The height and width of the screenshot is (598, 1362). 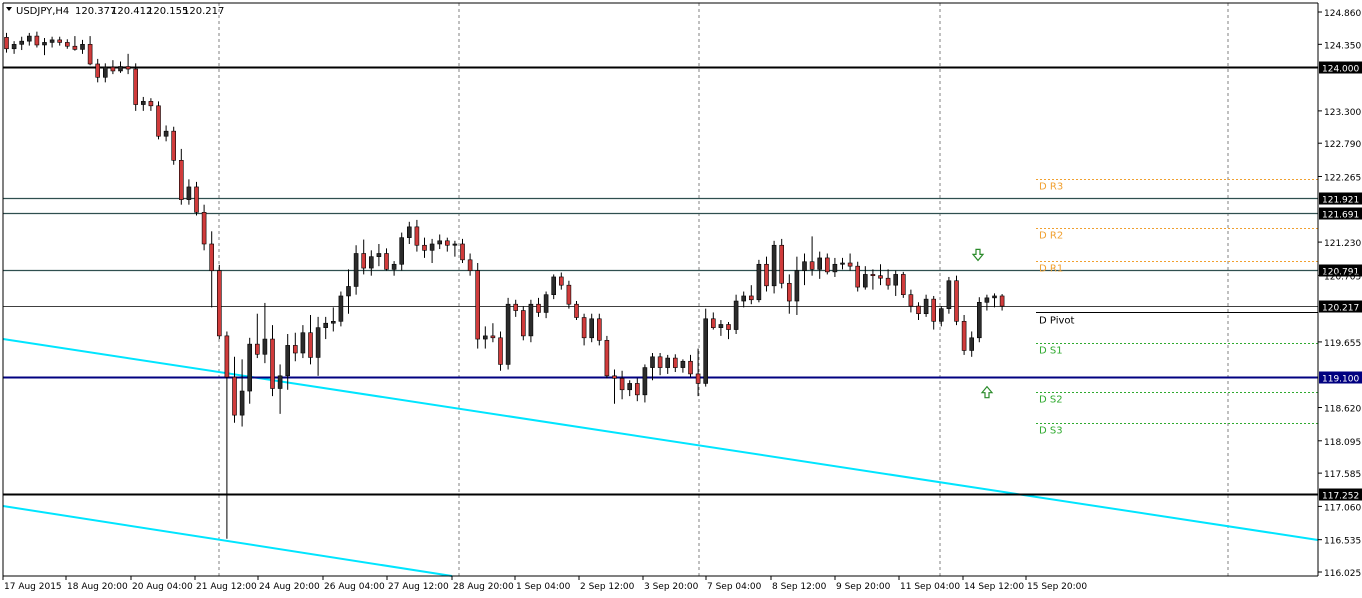 I want to click on pivot-label-d-pivot: D Pivot, so click(x=1057, y=321).